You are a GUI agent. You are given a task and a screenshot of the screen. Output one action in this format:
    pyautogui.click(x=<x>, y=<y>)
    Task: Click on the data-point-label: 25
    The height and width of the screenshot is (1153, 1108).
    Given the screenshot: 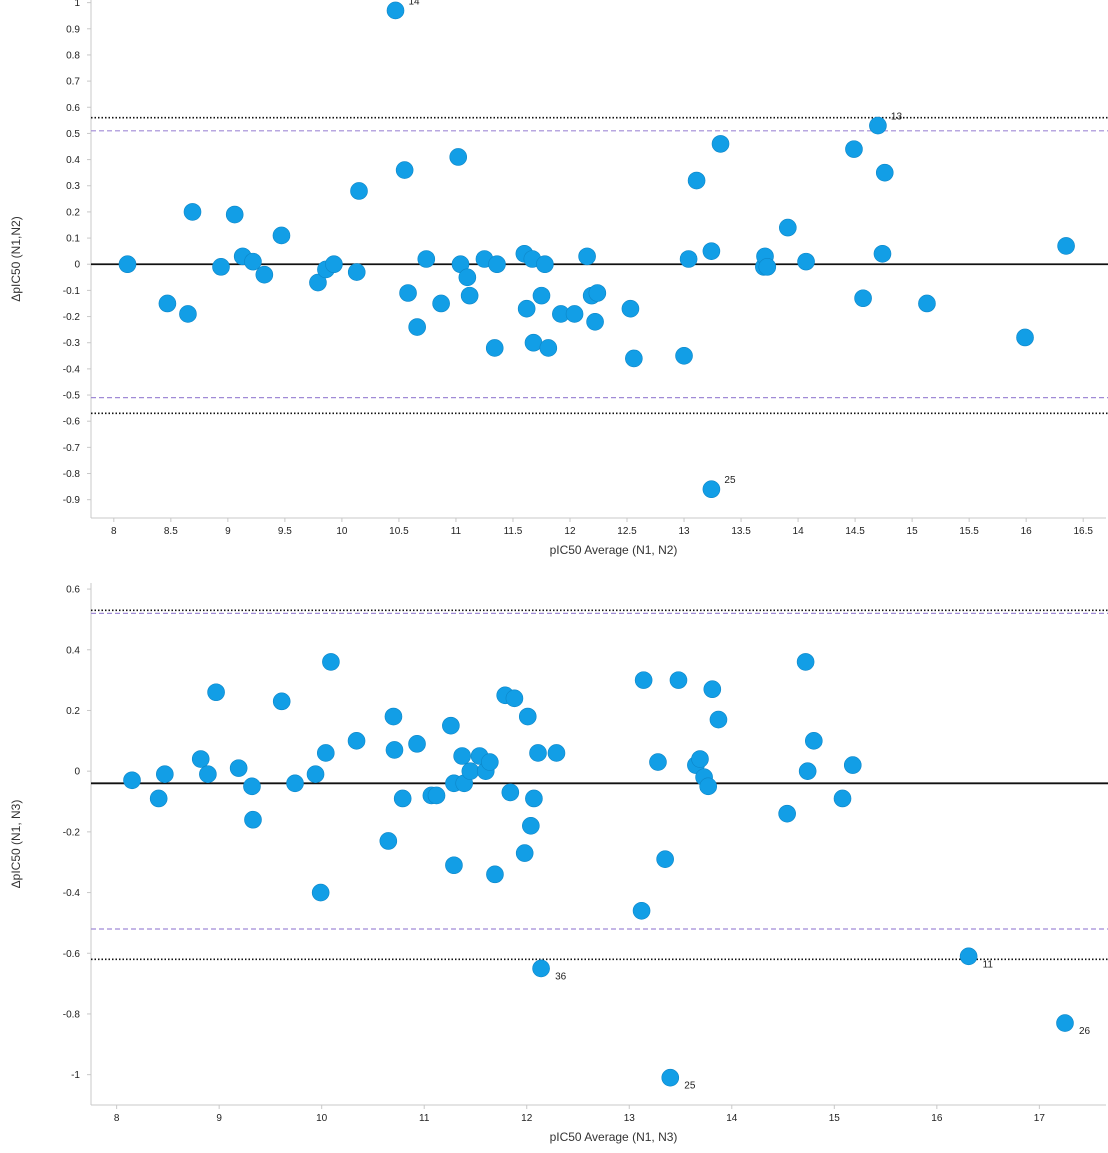 What is the action you would take?
    pyautogui.click(x=690, y=1086)
    